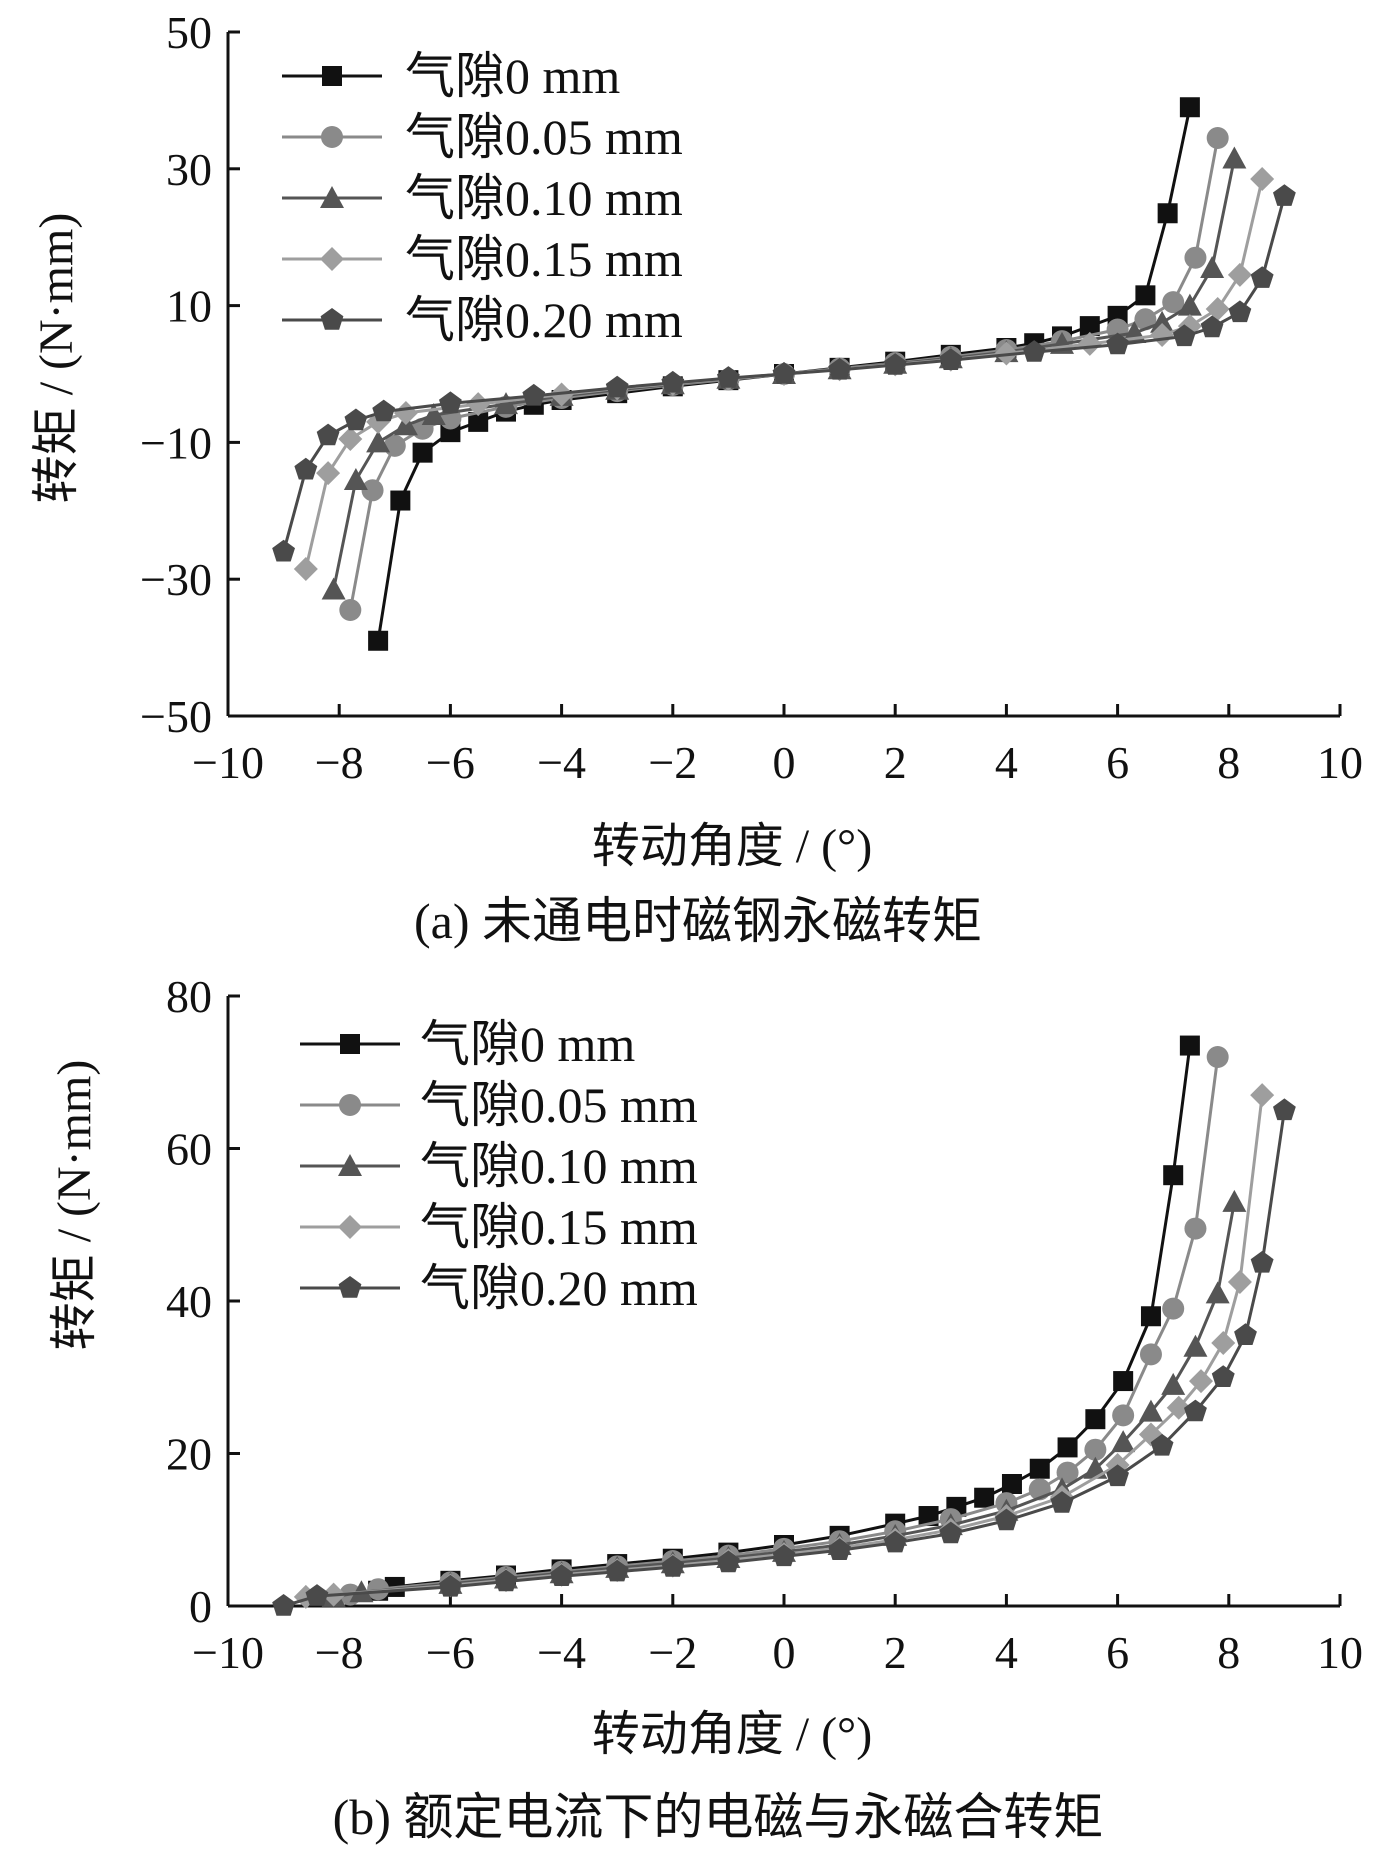 The width and height of the screenshot is (1390, 1870). What do you see at coordinates (339, 762) in the screenshot?
I see `x-tick-label: −8` at bounding box center [339, 762].